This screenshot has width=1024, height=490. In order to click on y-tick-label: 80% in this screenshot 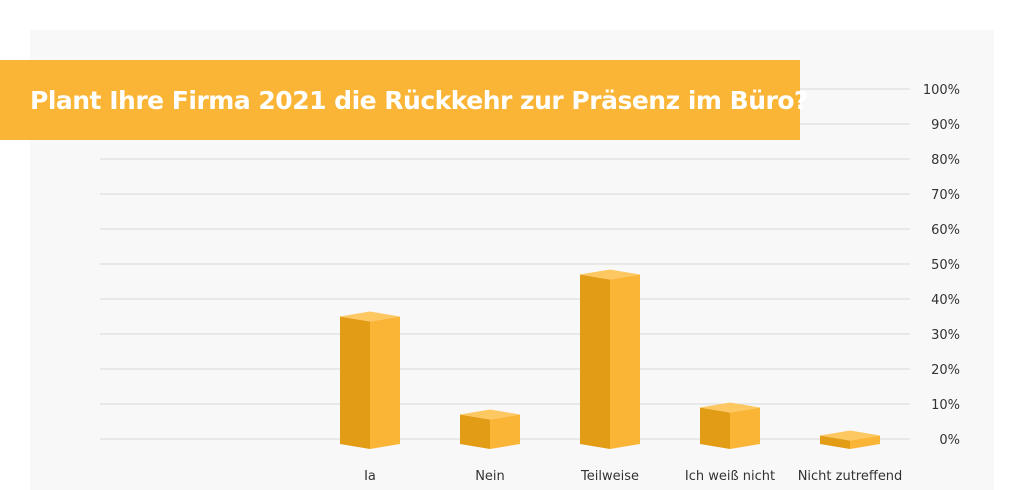, I will do `click(945, 160)`.